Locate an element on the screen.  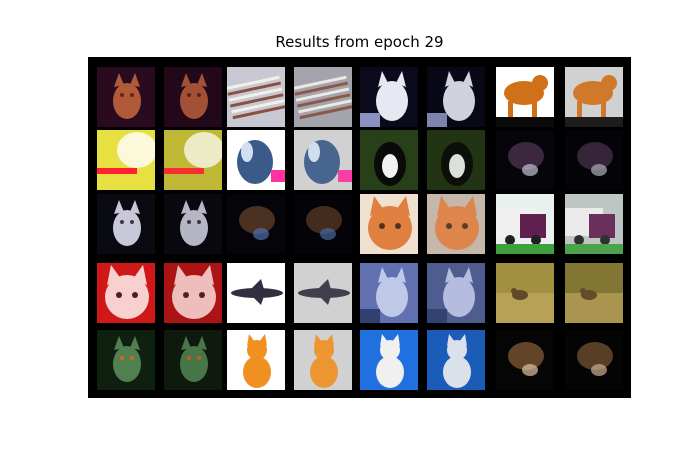
figure-title: Results from epoch 29 is located at coordinates (359, 42).